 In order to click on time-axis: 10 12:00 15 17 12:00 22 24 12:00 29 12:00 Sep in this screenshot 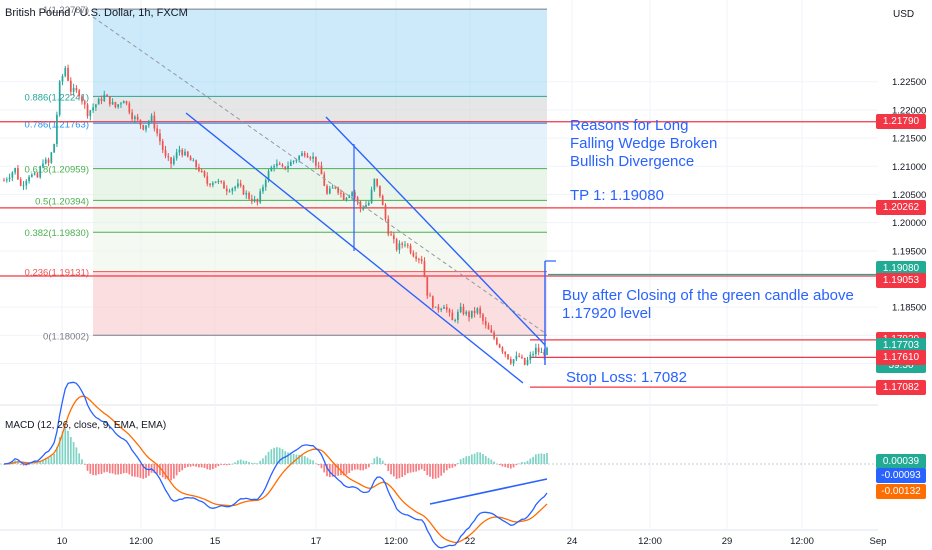, I will do `click(472, 541)`.